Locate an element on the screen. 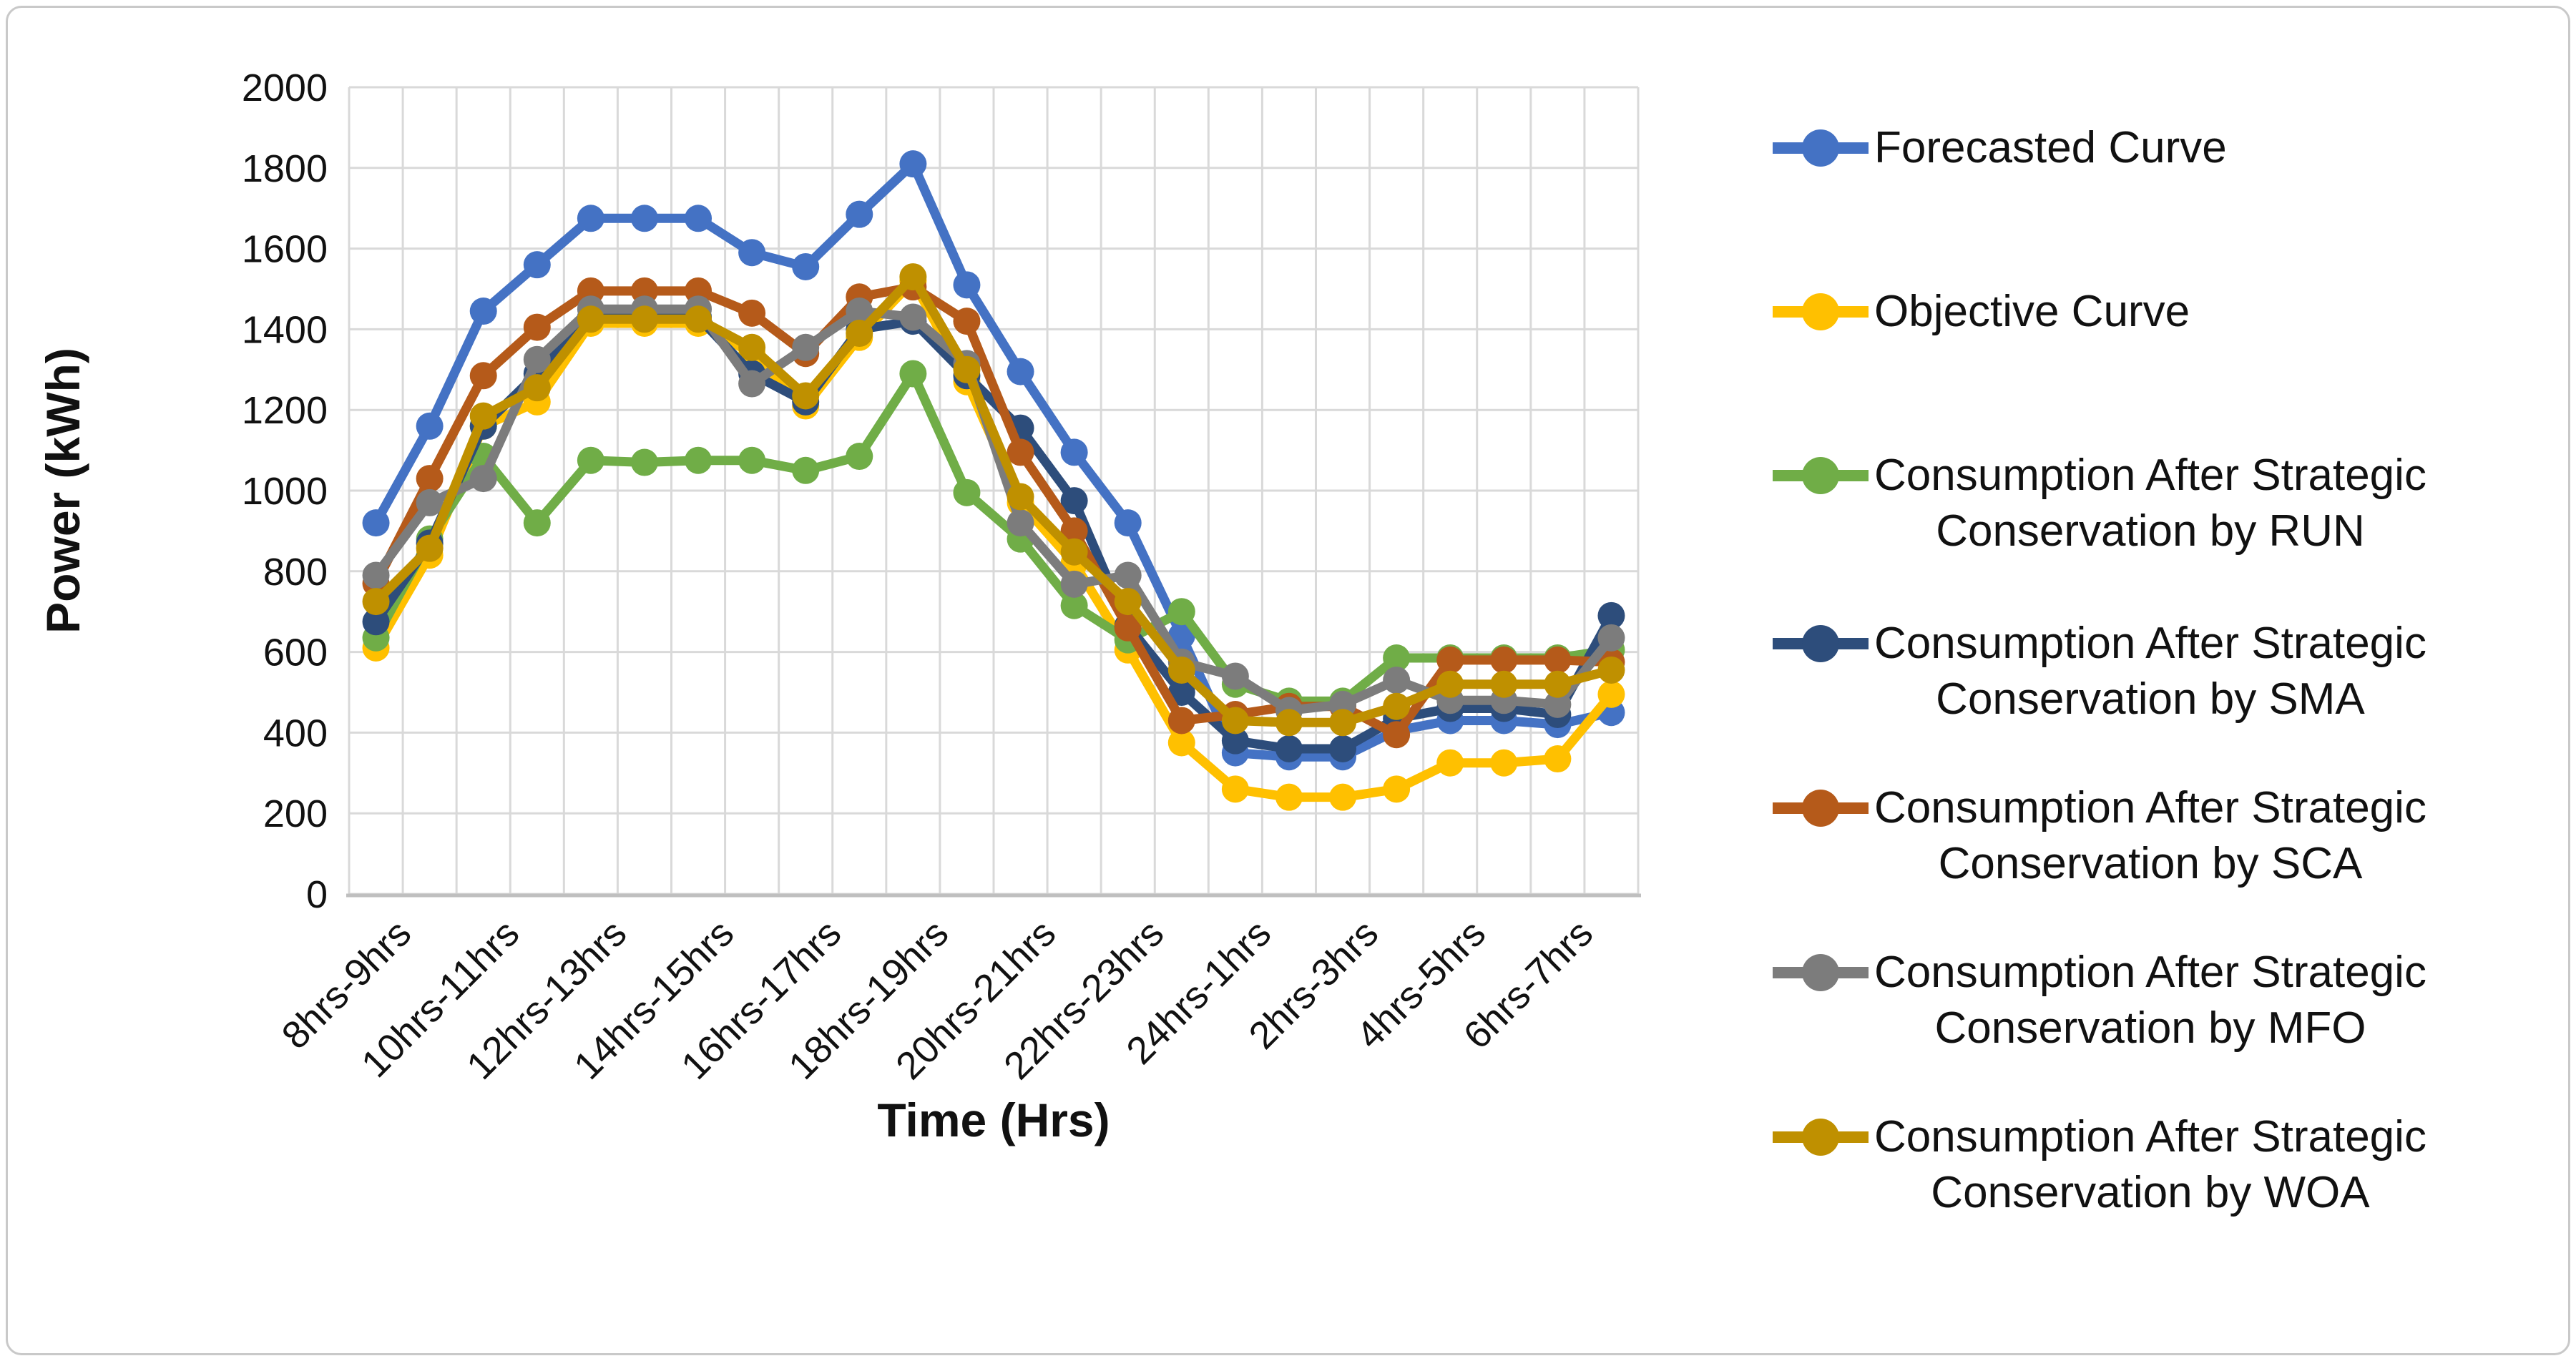 The image size is (2576, 1361). y-tick-label: 0 is located at coordinates (317, 895).